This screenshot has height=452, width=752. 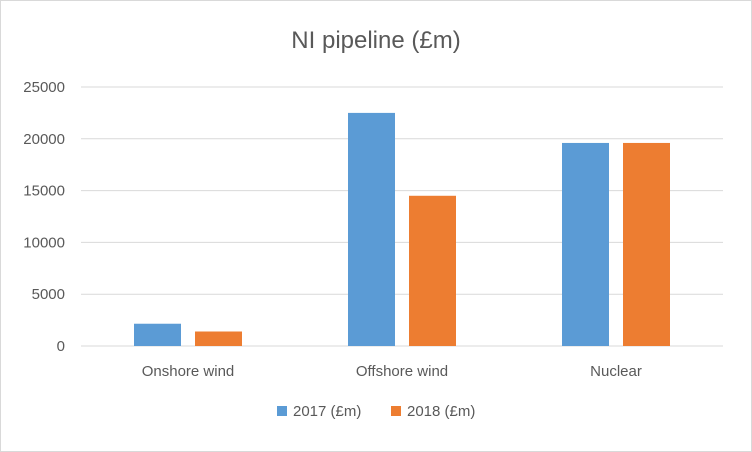 I want to click on x-category-label: Nuclear, so click(x=616, y=371).